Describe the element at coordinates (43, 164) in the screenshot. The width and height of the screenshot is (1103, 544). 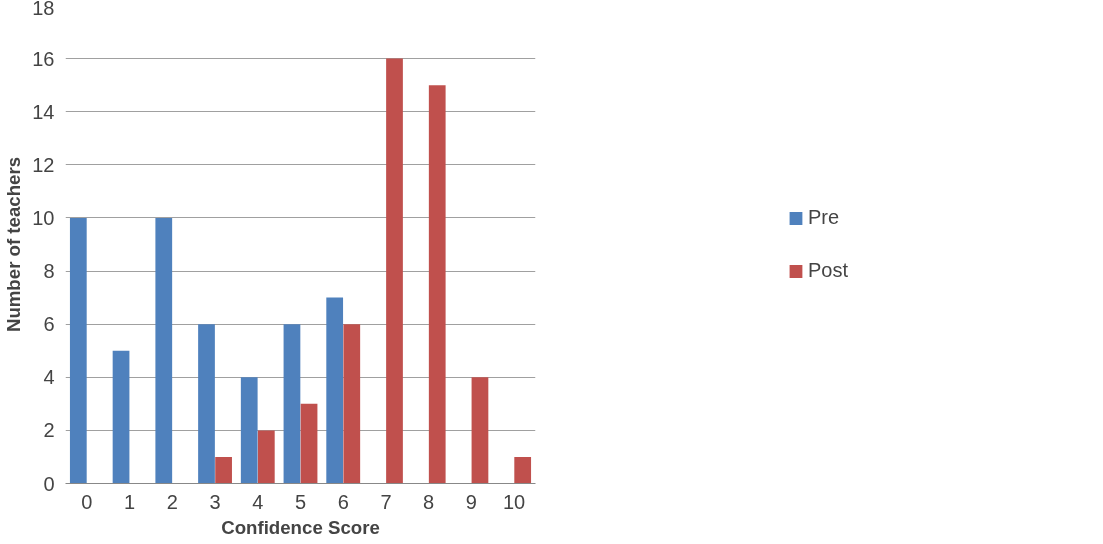
I see `y-tick-label: 12` at that location.